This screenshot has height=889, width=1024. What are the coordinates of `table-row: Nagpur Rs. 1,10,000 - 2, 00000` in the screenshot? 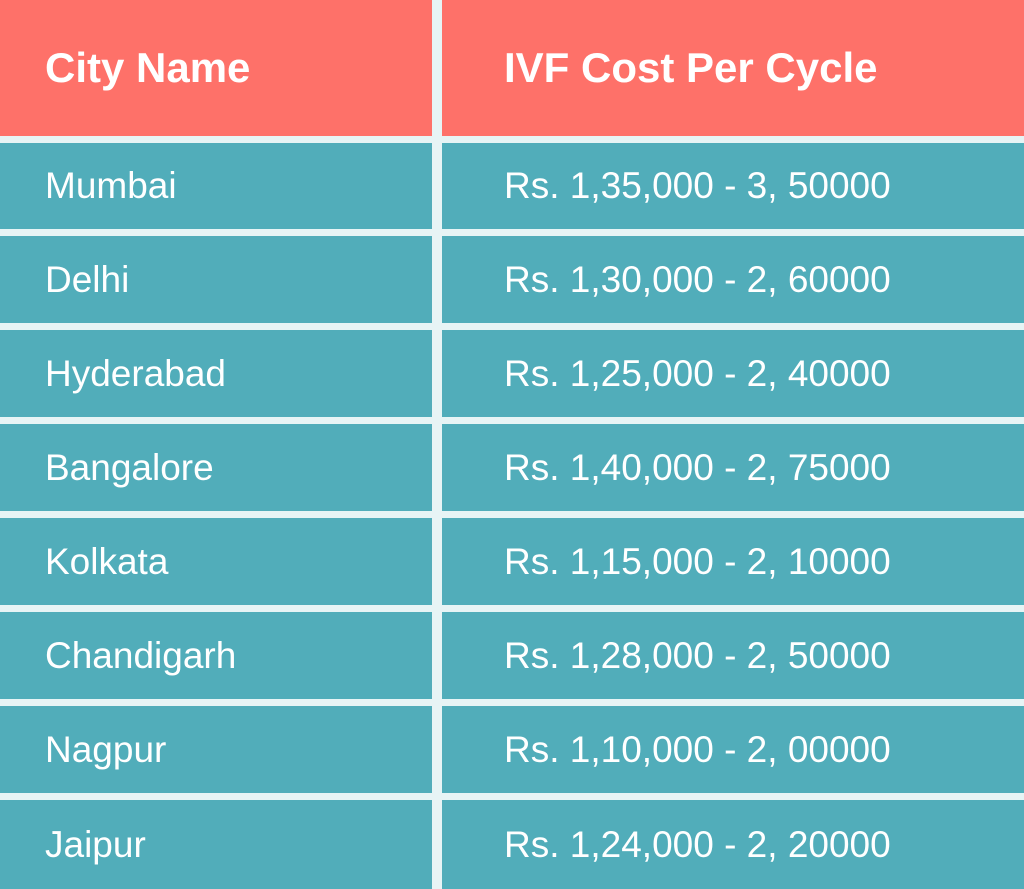 It's located at (512, 749).